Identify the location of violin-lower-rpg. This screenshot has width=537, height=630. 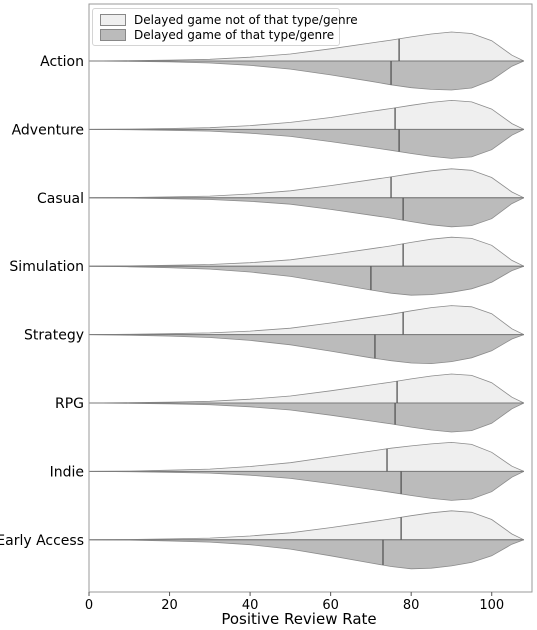
(306, 417).